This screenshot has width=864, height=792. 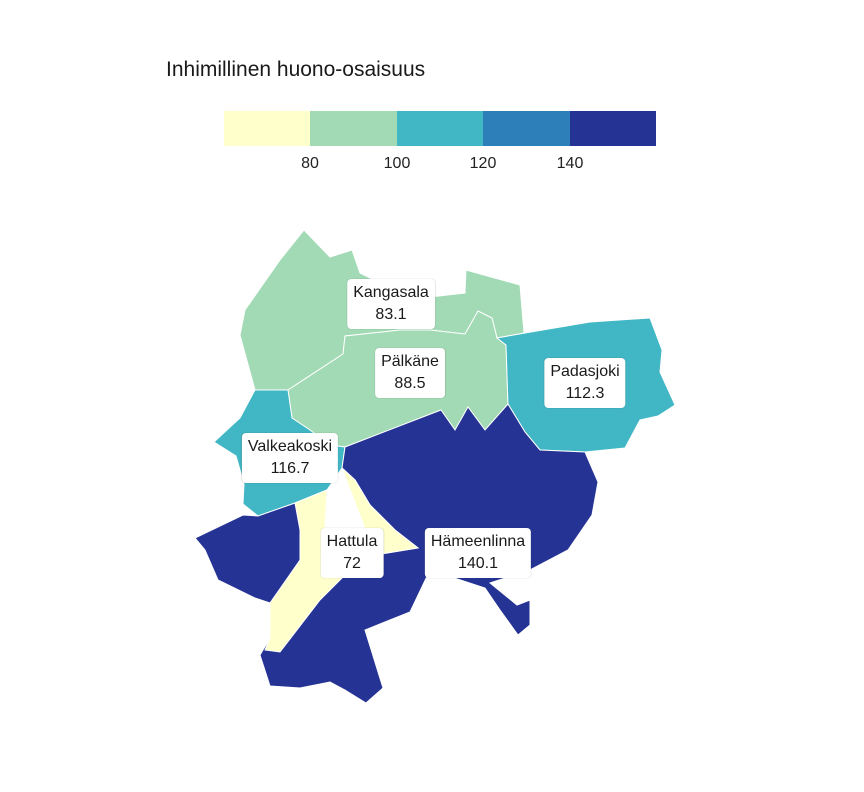 What do you see at coordinates (585, 383) in the screenshot?
I see `label-padasjoki: Padasjoki 112.3` at bounding box center [585, 383].